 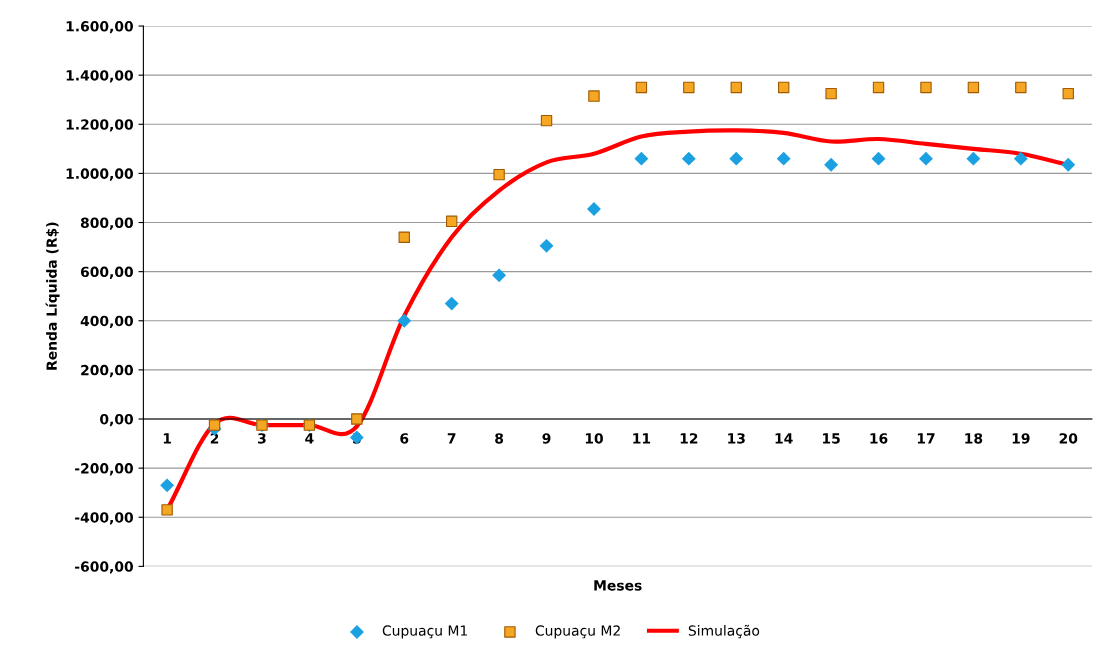 What do you see at coordinates (52, 296) in the screenshot?
I see `y-axis-title: Renda Líquida (R$)` at bounding box center [52, 296].